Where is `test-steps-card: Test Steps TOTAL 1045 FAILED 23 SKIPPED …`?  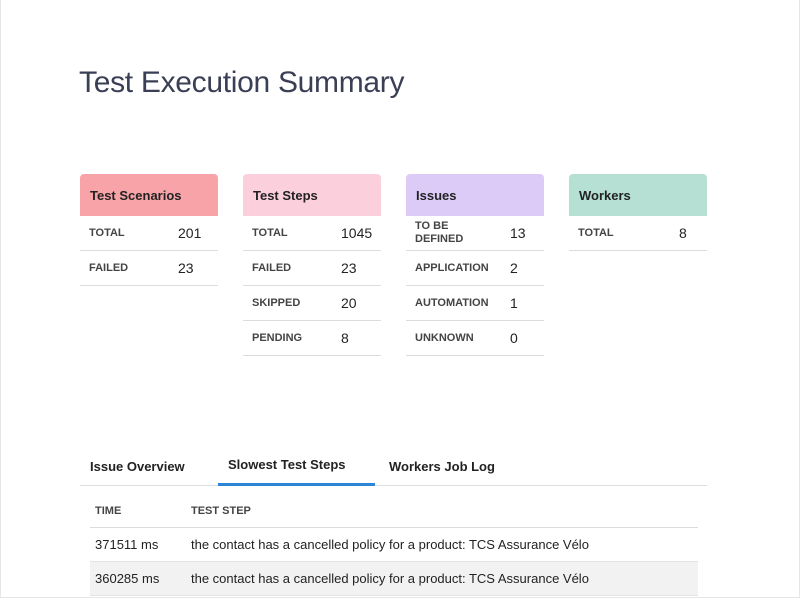 test-steps-card: Test Steps TOTAL 1045 FAILED 23 SKIPPED … is located at coordinates (312, 265).